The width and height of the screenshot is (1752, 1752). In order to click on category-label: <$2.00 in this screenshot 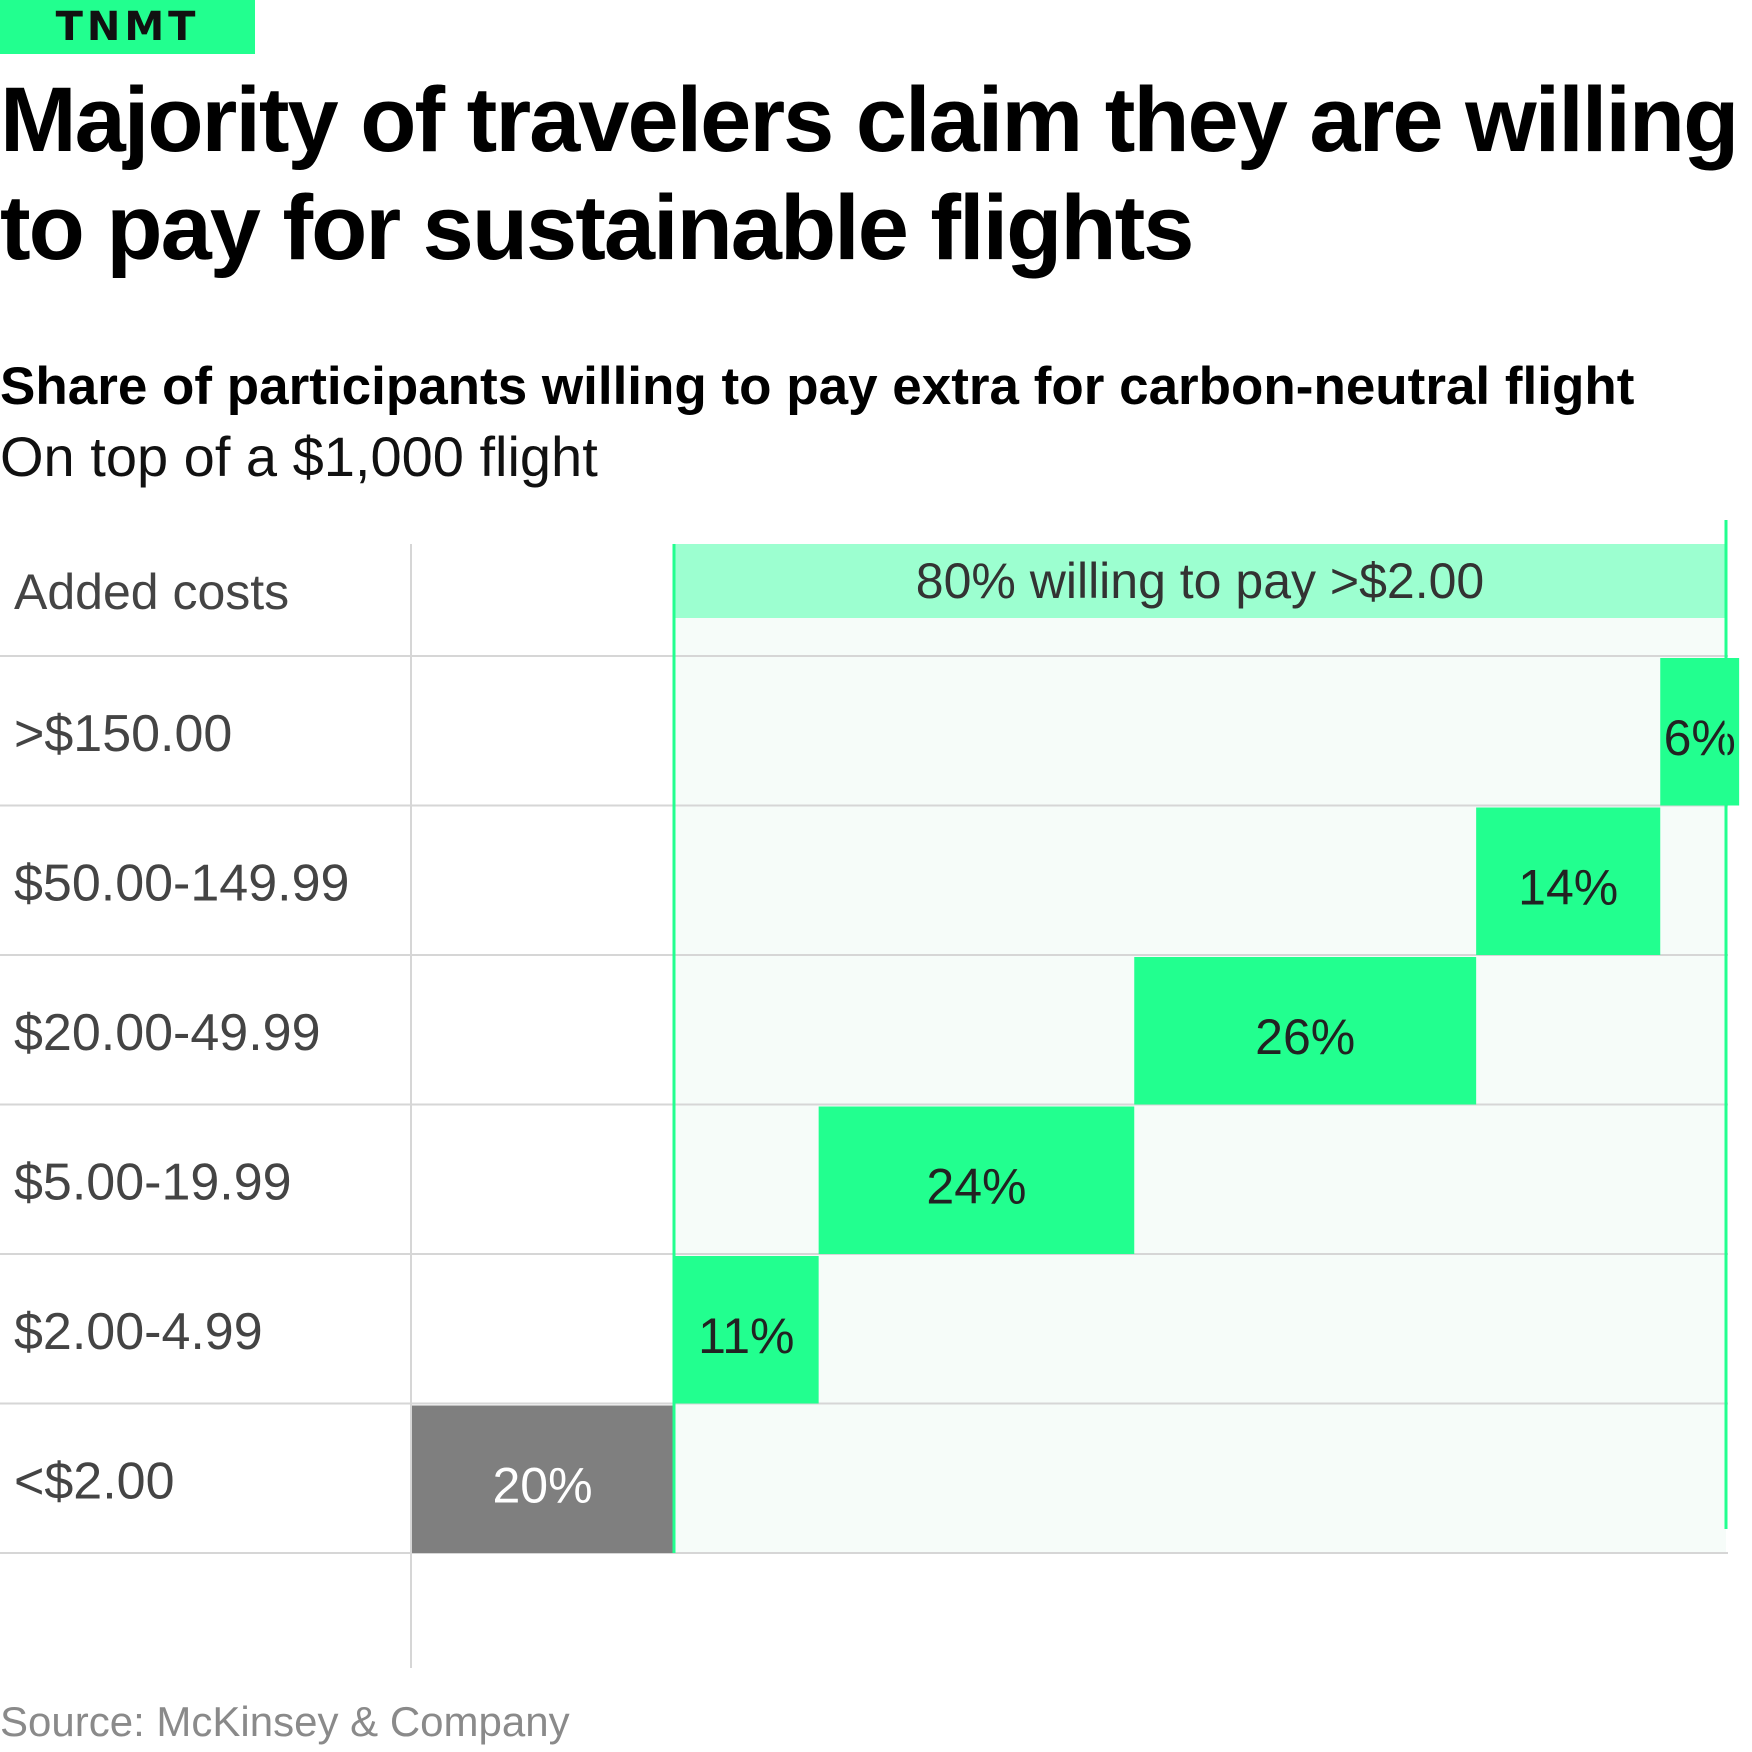, I will do `click(94, 1481)`.